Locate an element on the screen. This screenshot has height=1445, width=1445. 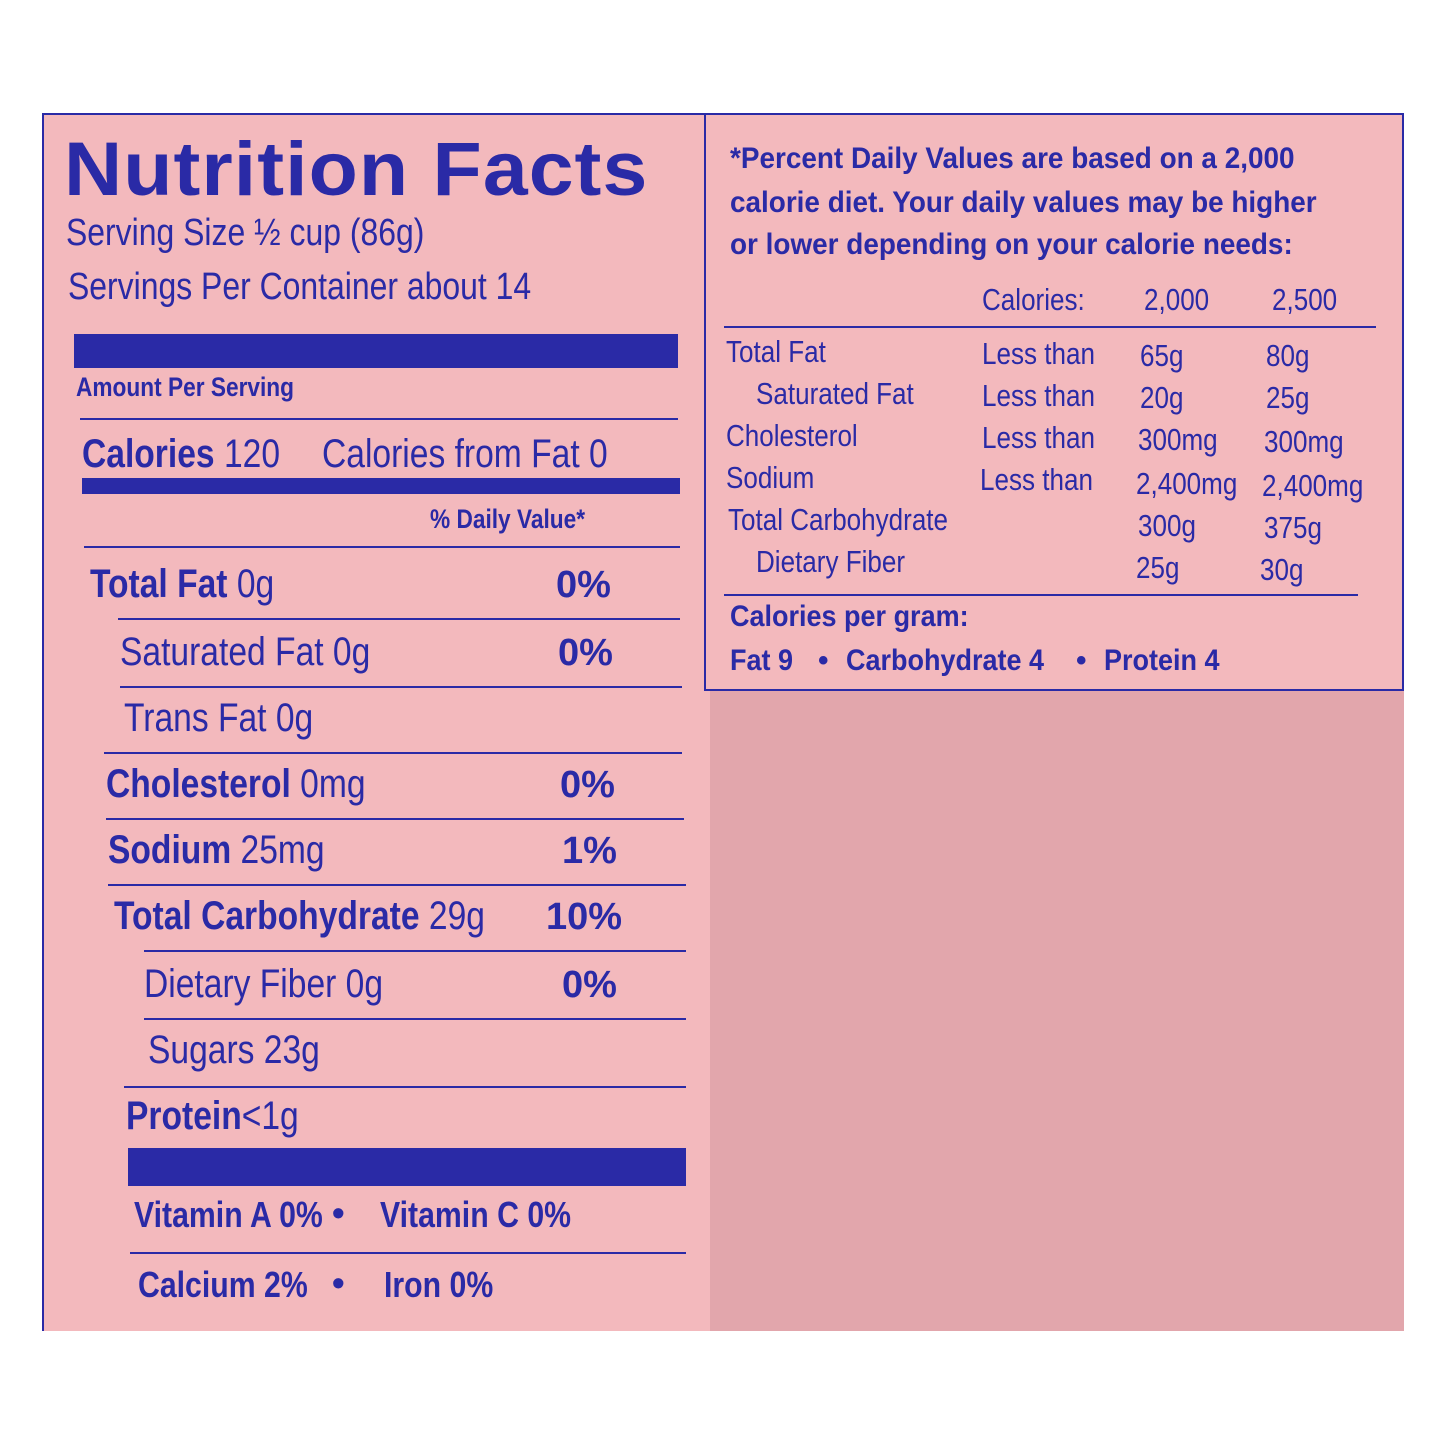
thick-divider-top is located at coordinates (376, 351).